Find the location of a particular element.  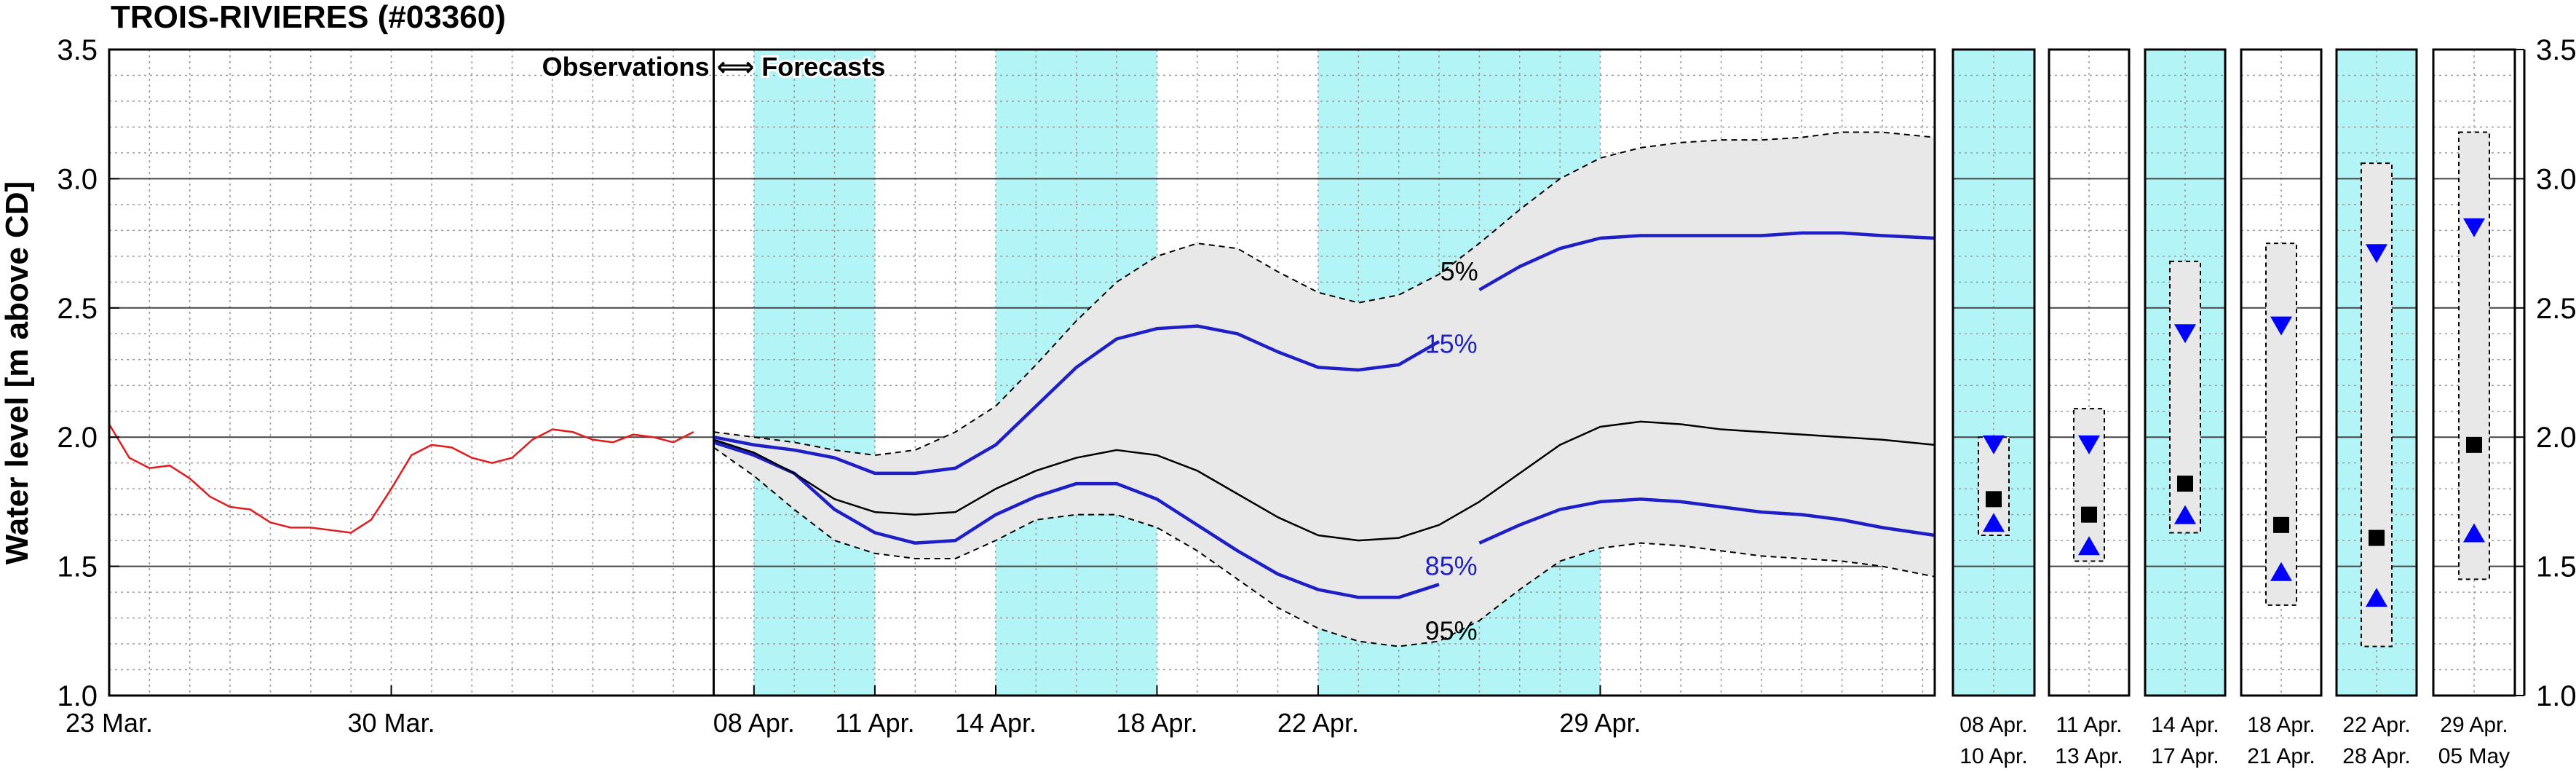

period-label-start: 11 Apr. is located at coordinates (2089, 725).